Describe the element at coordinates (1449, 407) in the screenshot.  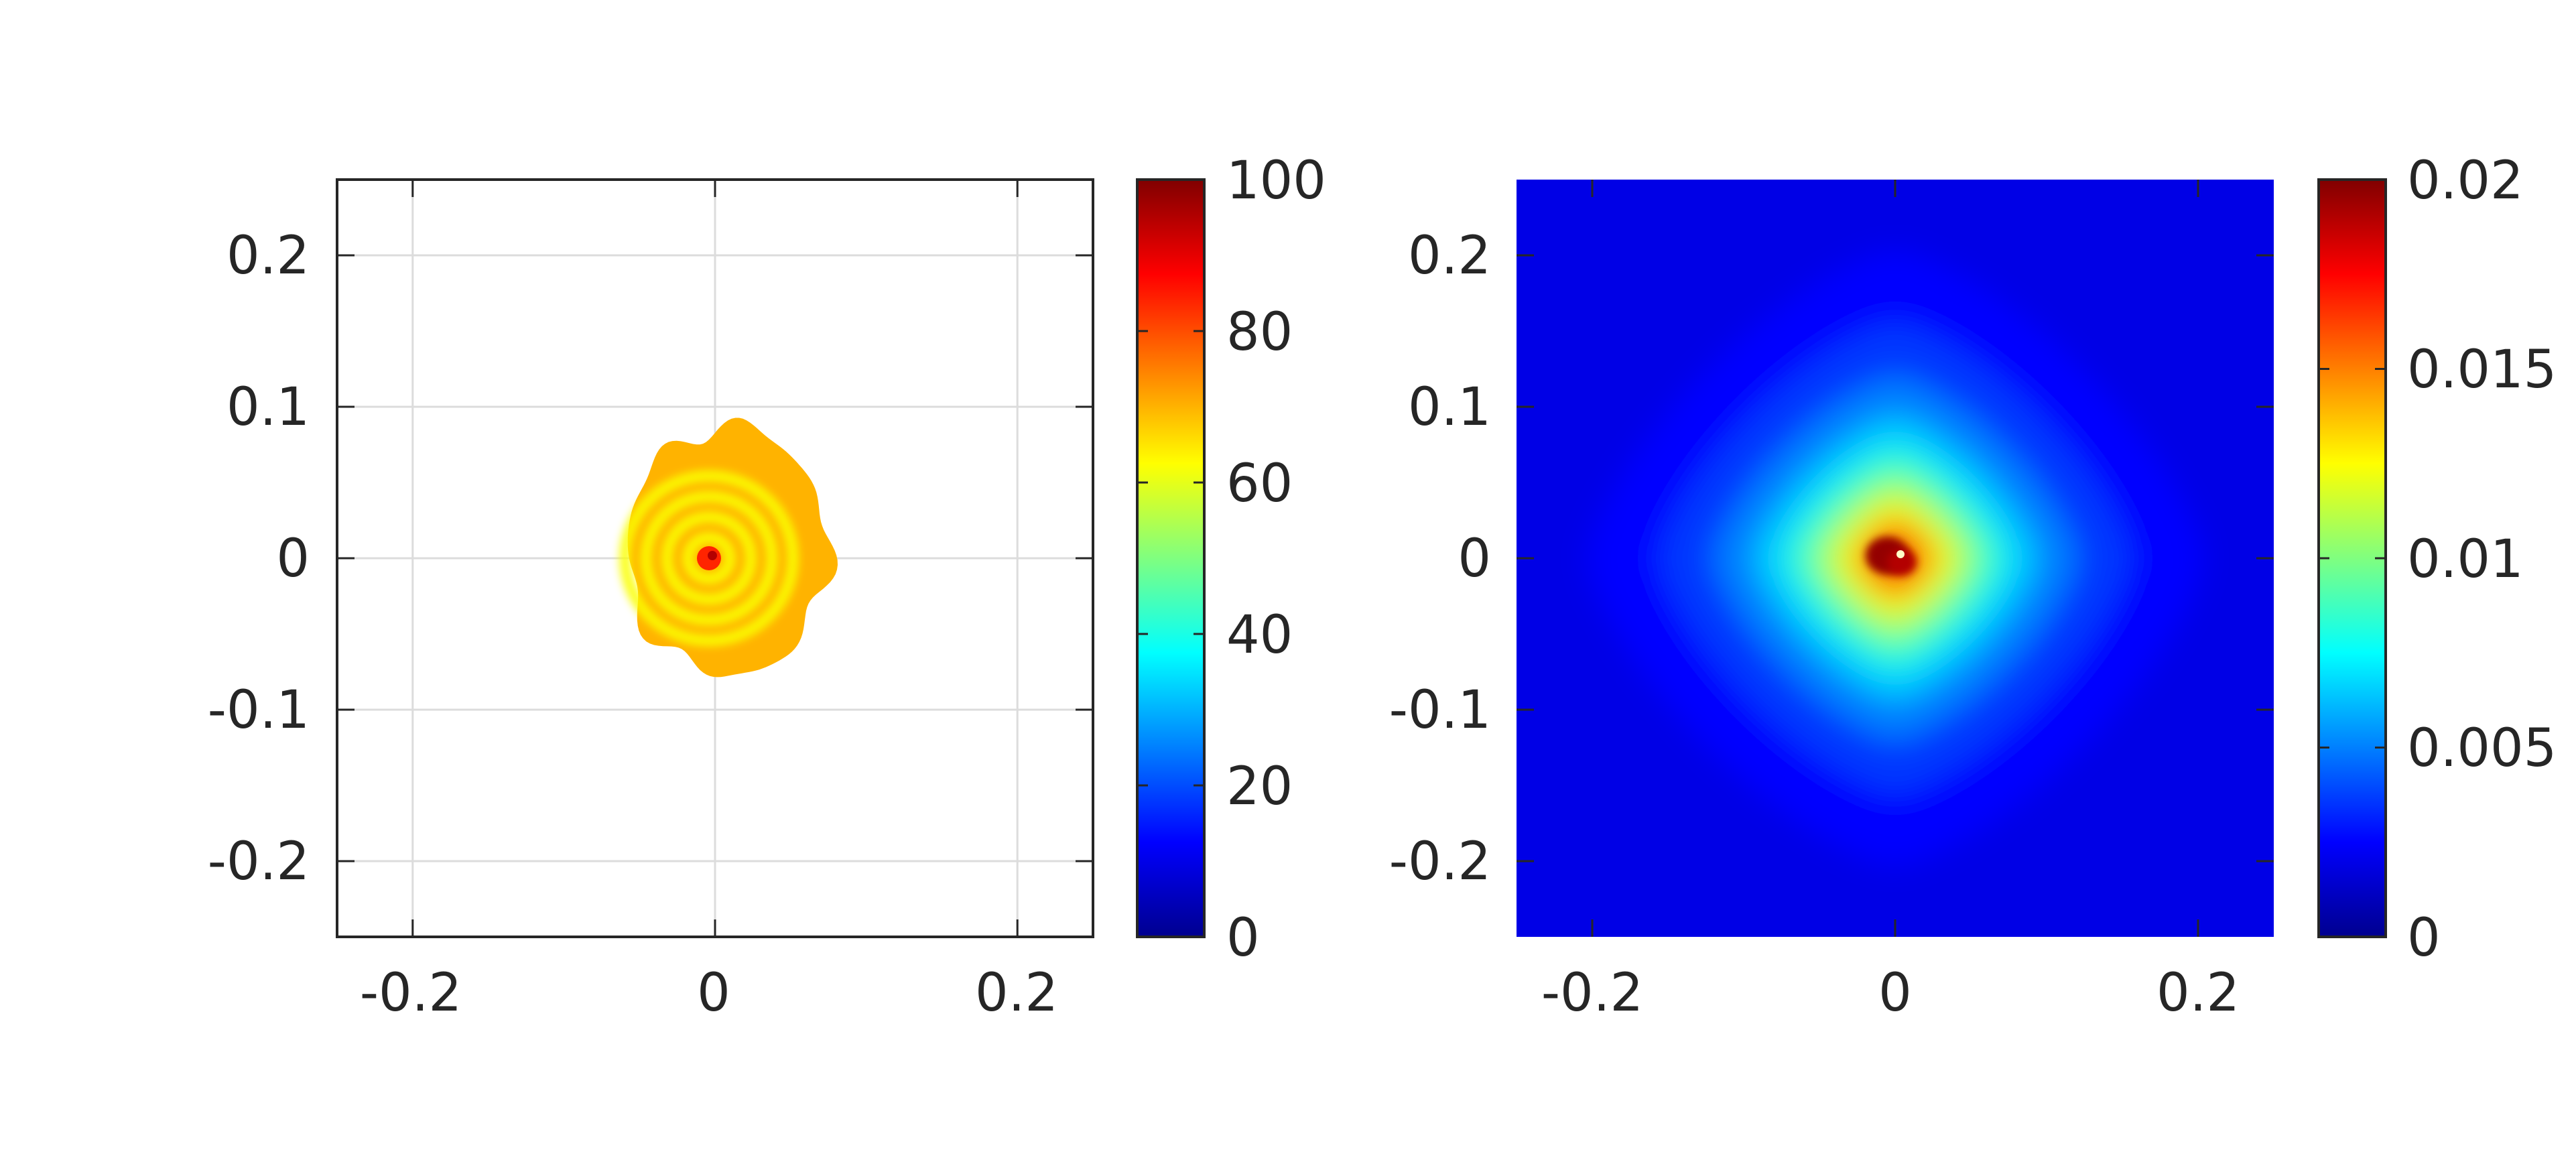
I see `right-y-tick-label: 0.1` at that location.